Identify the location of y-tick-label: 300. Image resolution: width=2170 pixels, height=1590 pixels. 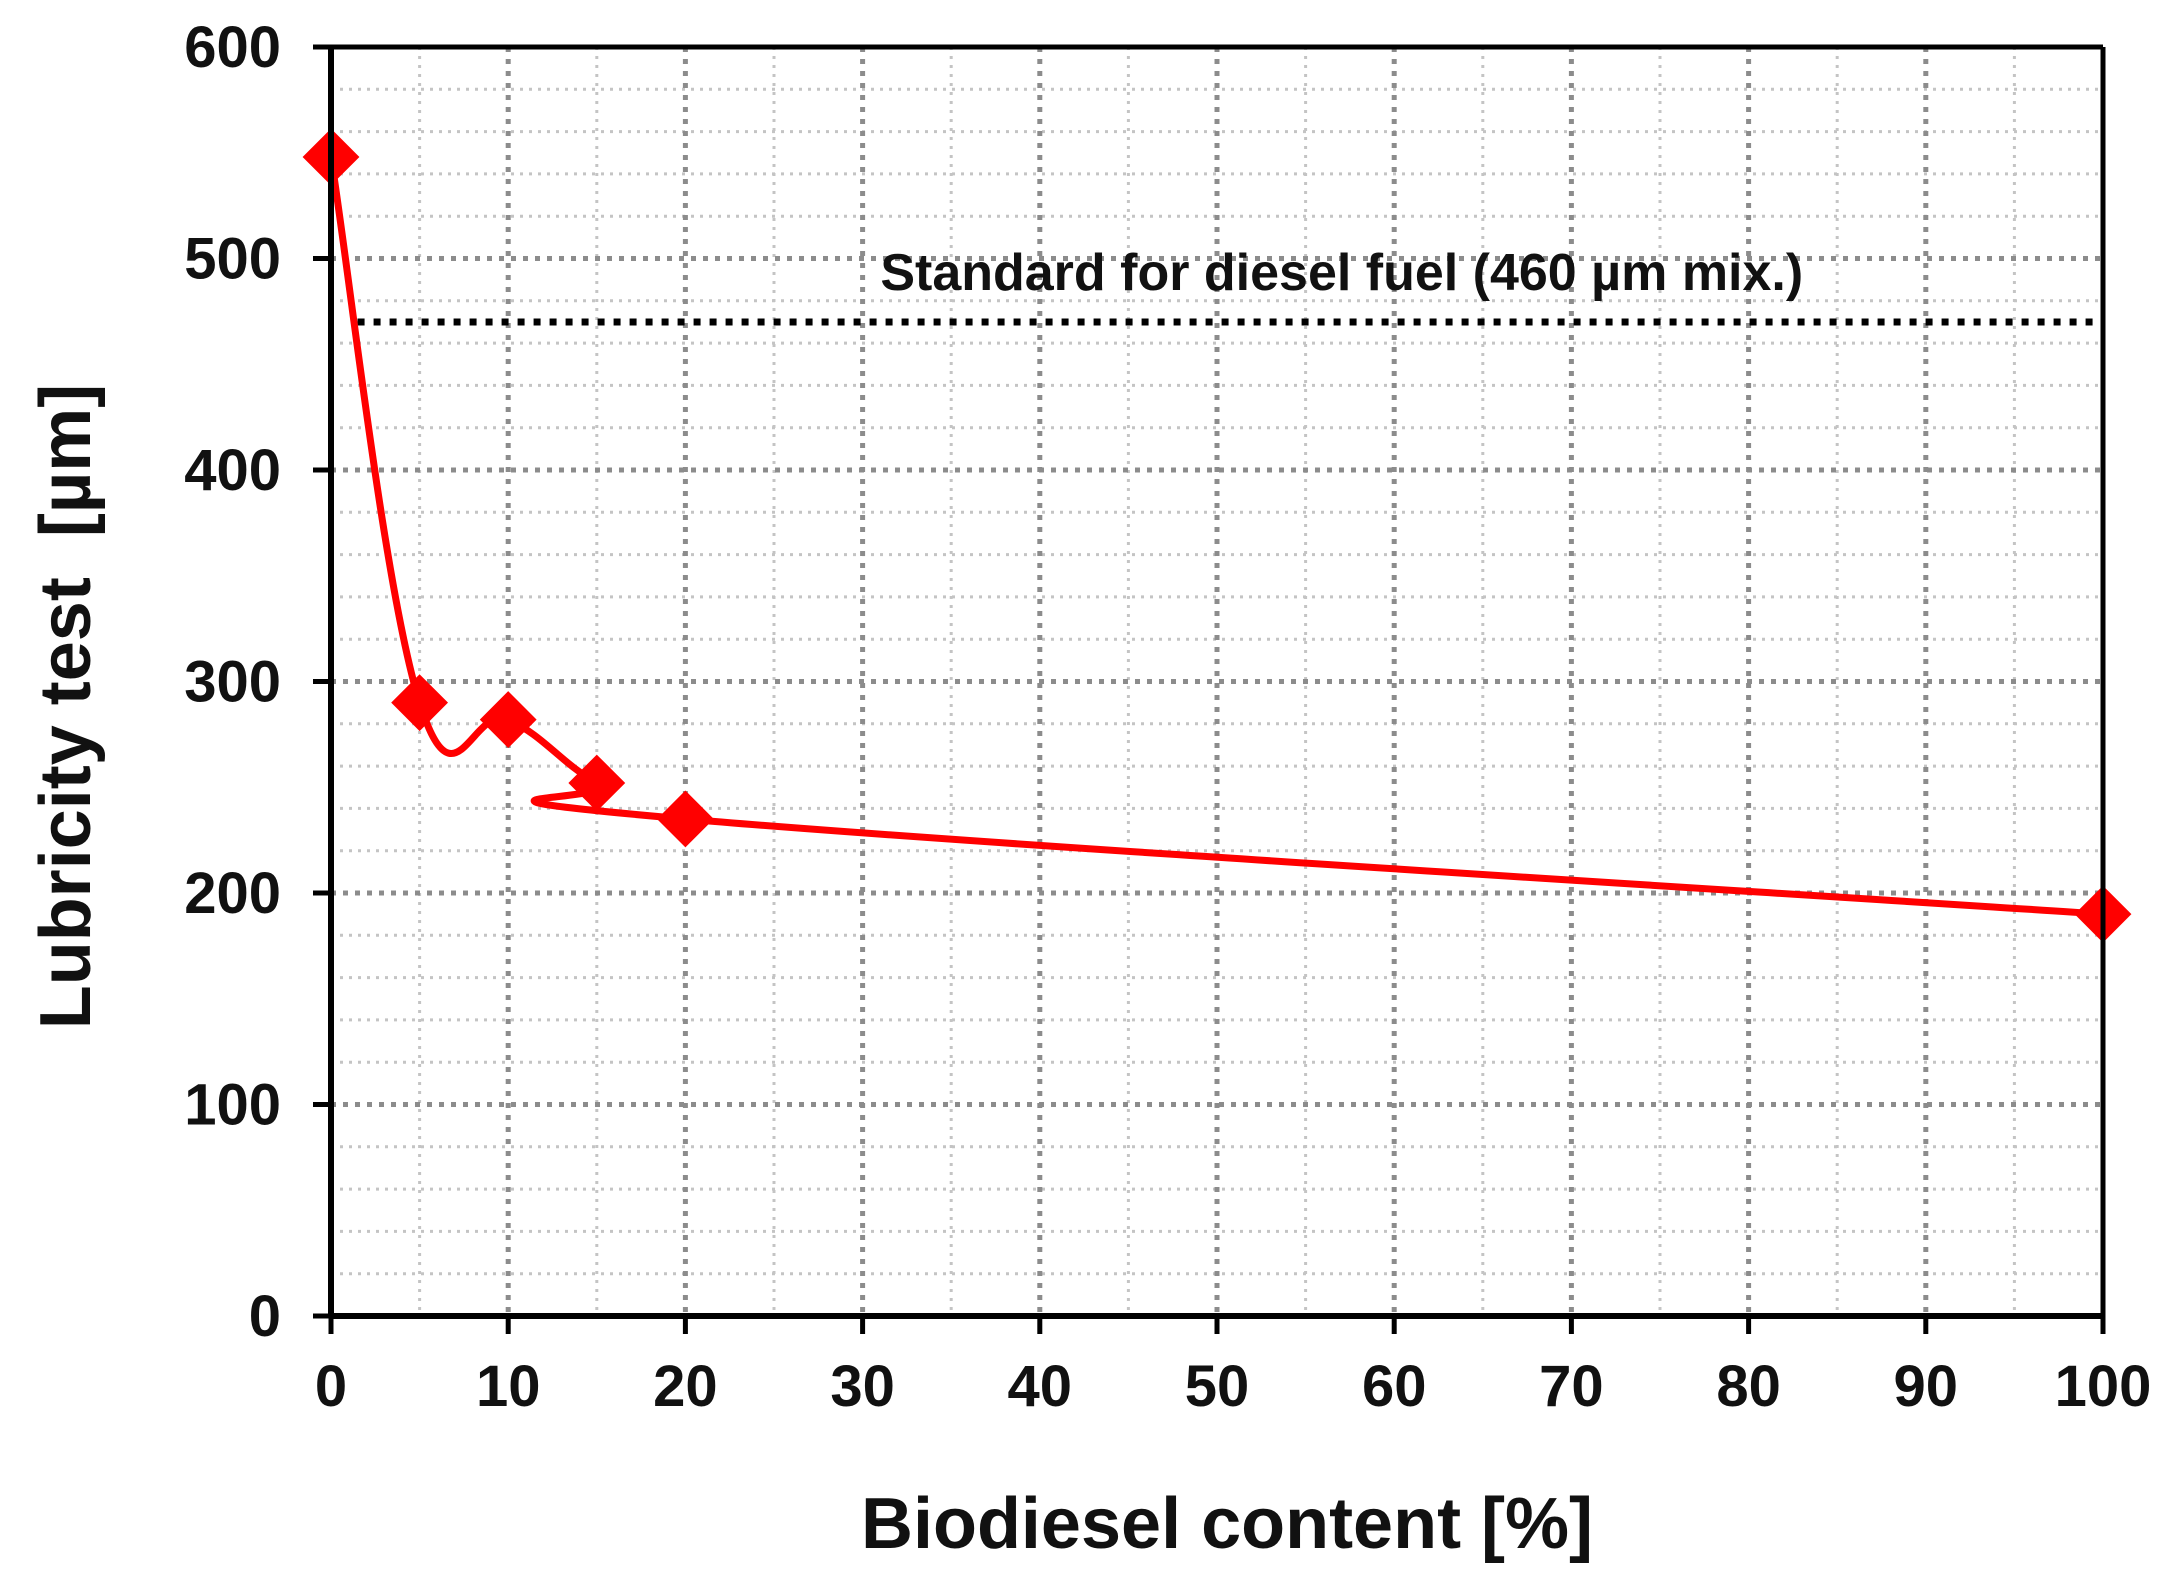
(232, 682).